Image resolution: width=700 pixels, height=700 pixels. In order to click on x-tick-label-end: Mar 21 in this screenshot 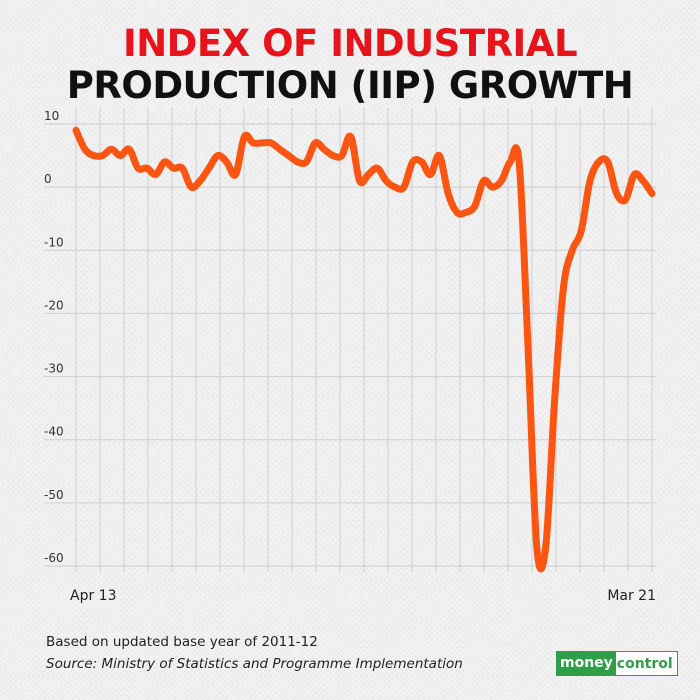, I will do `click(631, 596)`.